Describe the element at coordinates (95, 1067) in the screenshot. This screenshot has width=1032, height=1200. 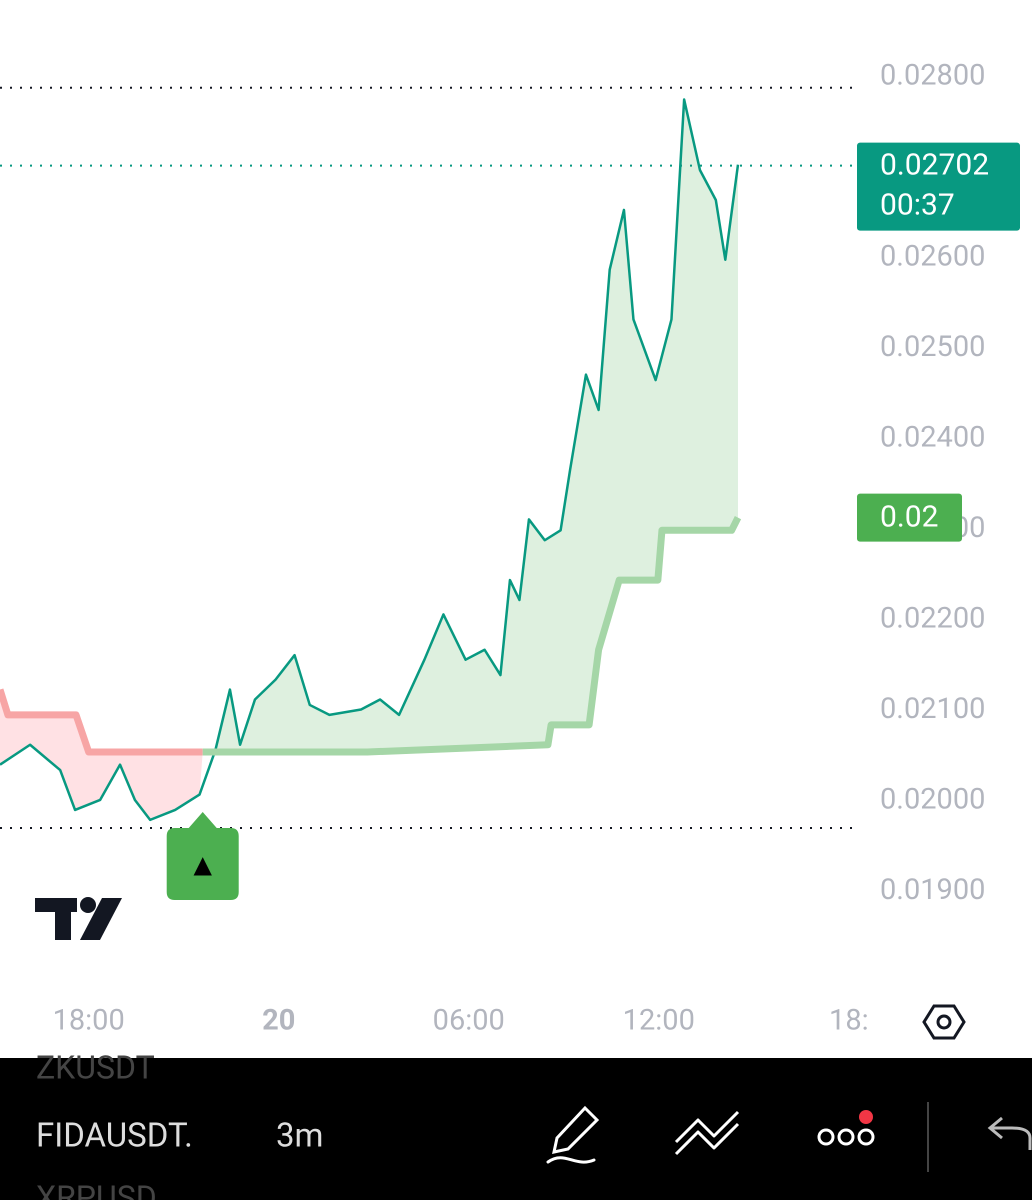
I see `symbol: ZKUSDT` at that location.